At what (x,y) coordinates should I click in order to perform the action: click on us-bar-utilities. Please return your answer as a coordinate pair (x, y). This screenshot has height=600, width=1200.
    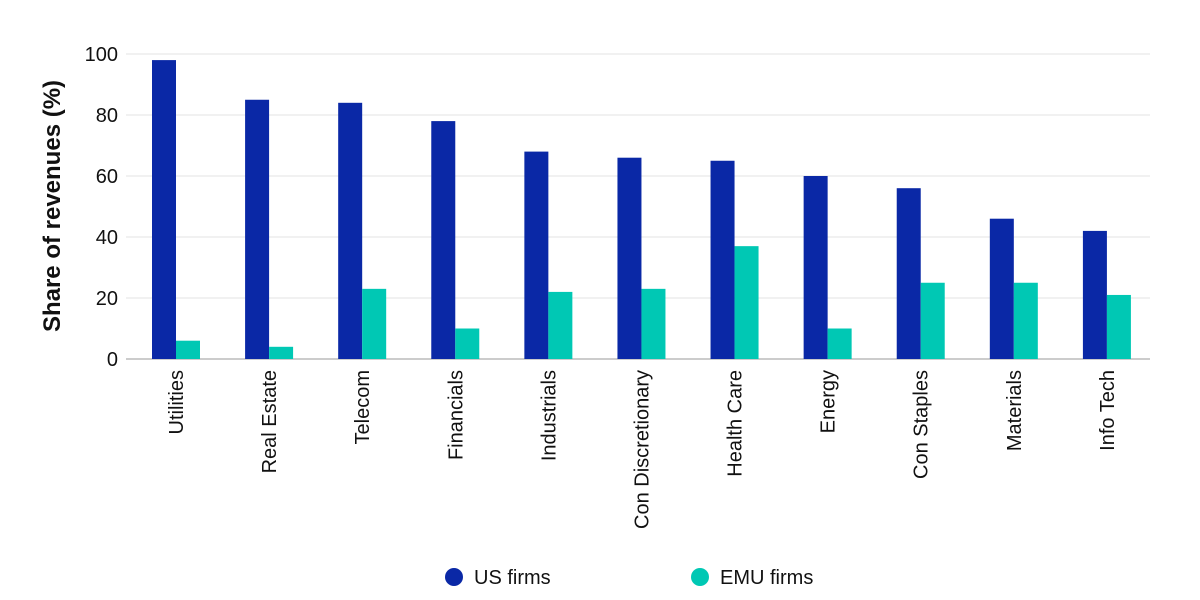
    Looking at the image, I should click on (164, 209).